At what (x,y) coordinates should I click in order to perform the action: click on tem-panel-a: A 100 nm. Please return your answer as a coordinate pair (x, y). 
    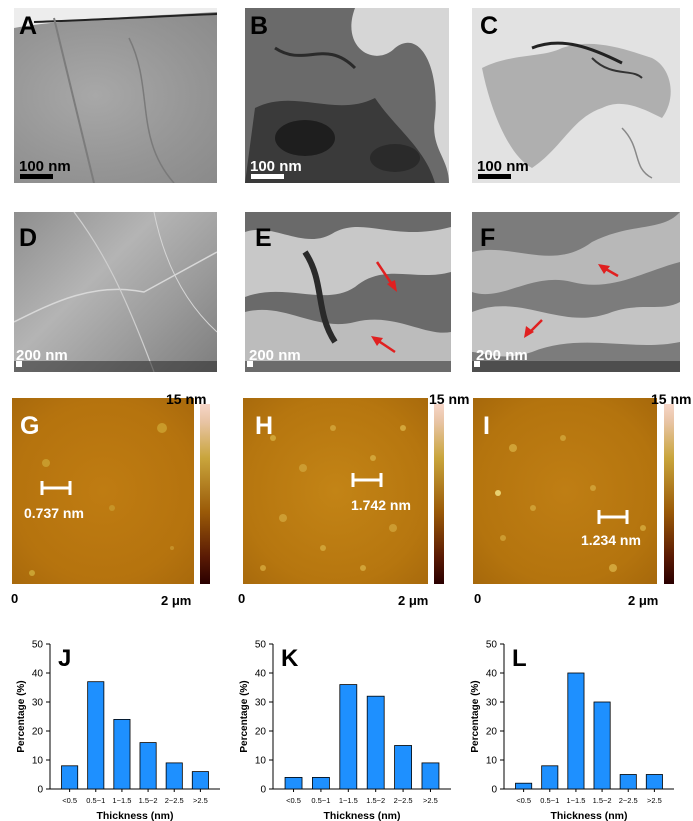
    Looking at the image, I should click on (115, 95).